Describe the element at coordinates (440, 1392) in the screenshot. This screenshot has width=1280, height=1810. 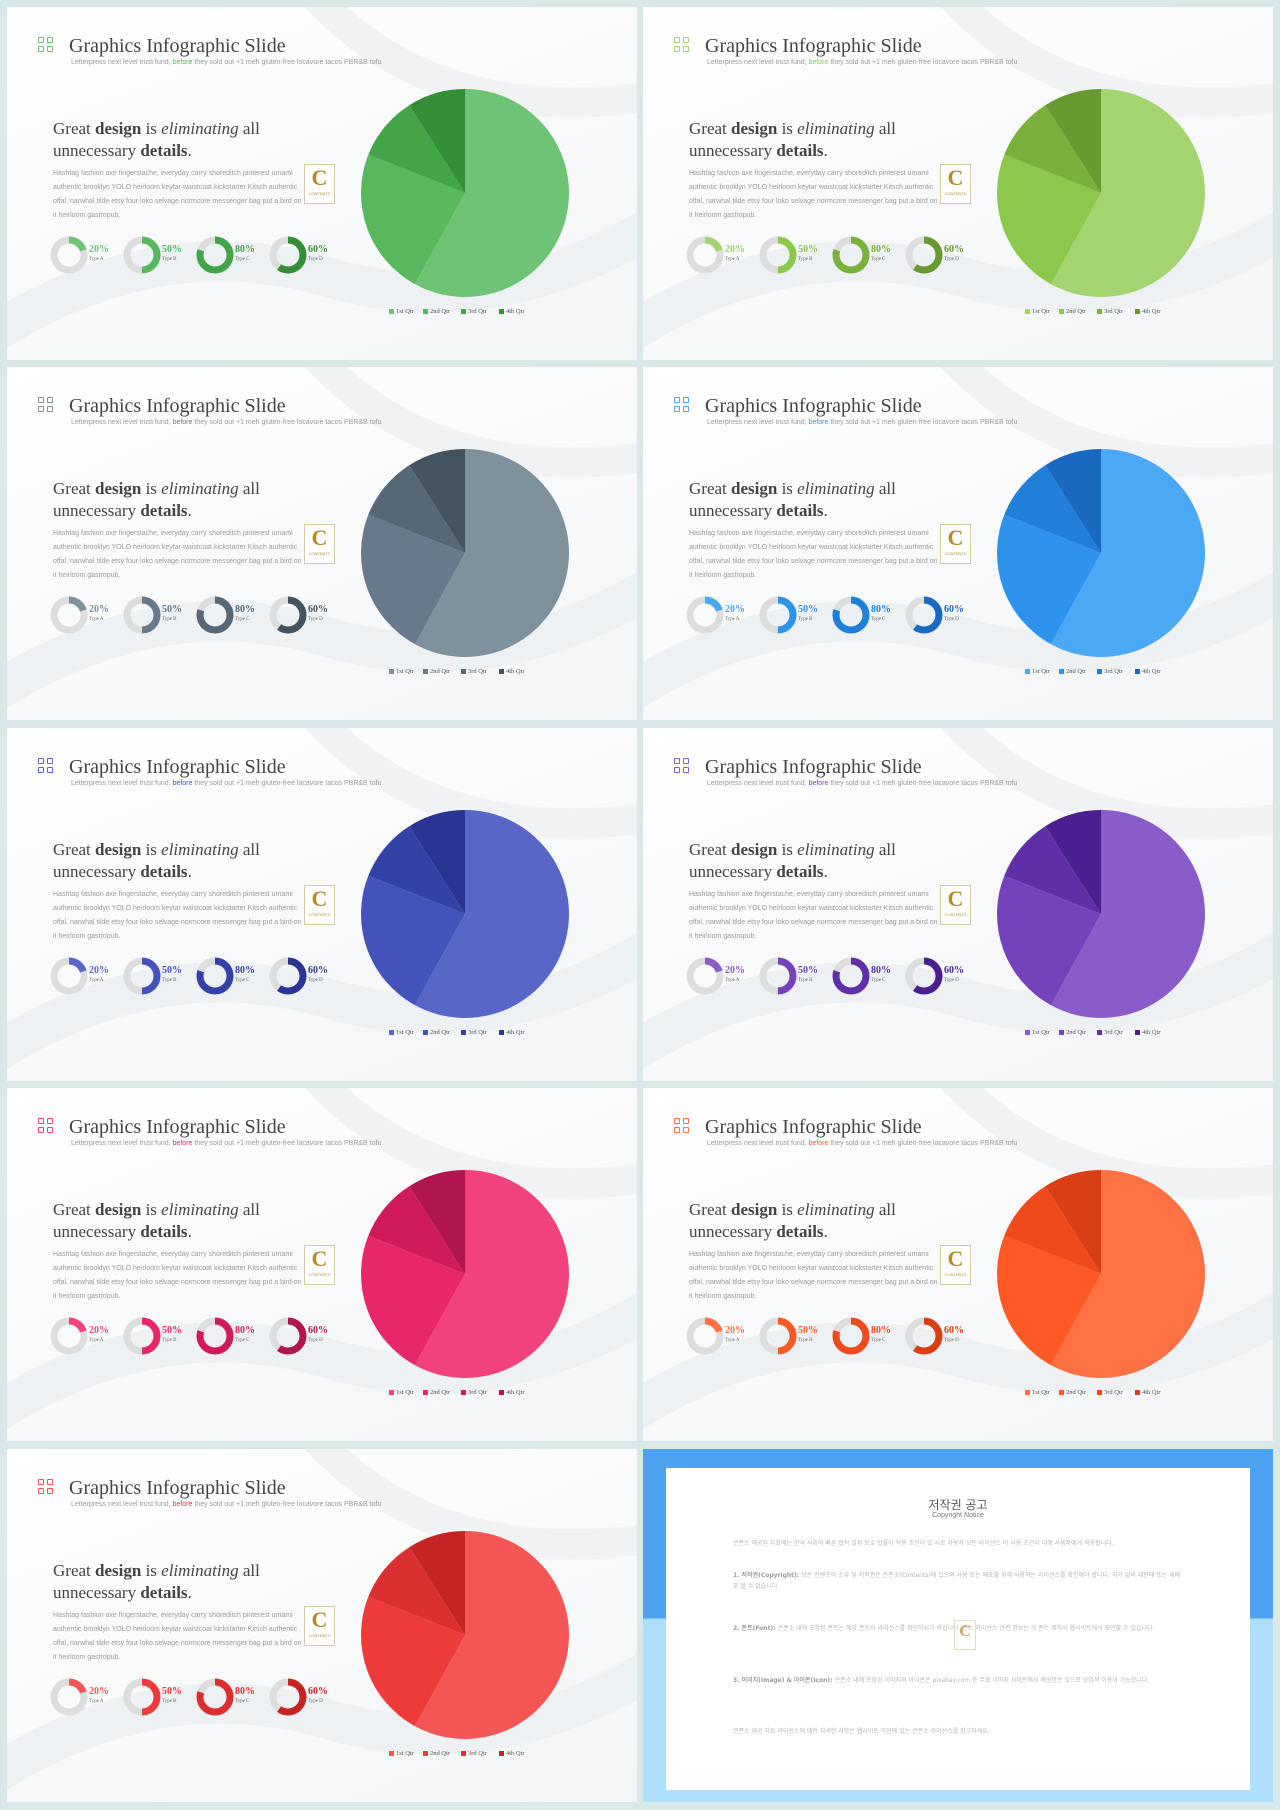
I see `legend-label: 2nd Qtr` at that location.